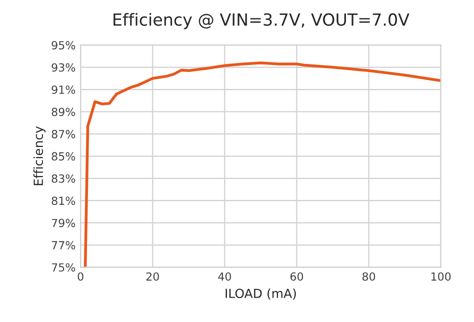 This screenshot has height=322, width=474. What do you see at coordinates (64, 267) in the screenshot?
I see `y-tick-label: 75%` at bounding box center [64, 267].